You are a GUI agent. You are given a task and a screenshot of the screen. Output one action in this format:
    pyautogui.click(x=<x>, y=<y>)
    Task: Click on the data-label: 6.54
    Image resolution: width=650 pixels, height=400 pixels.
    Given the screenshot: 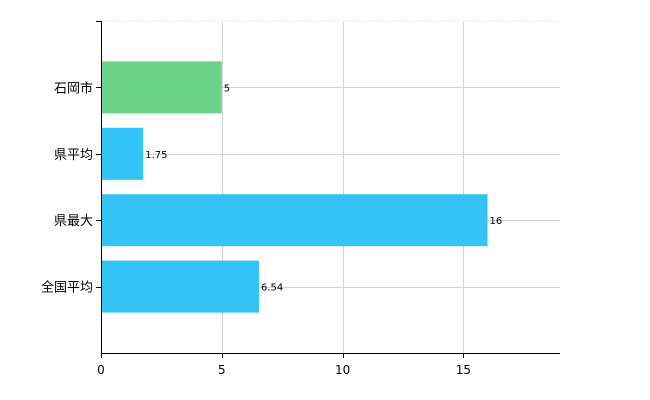 What is the action you would take?
    pyautogui.click(x=272, y=288)
    